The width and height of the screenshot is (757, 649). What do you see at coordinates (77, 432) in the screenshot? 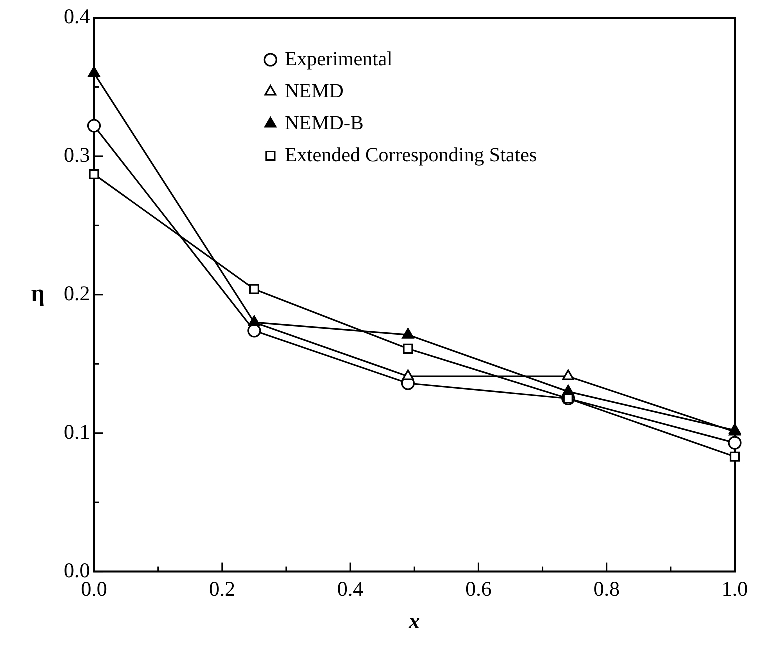
I see `y-tick-label: 0.1` at bounding box center [77, 432].